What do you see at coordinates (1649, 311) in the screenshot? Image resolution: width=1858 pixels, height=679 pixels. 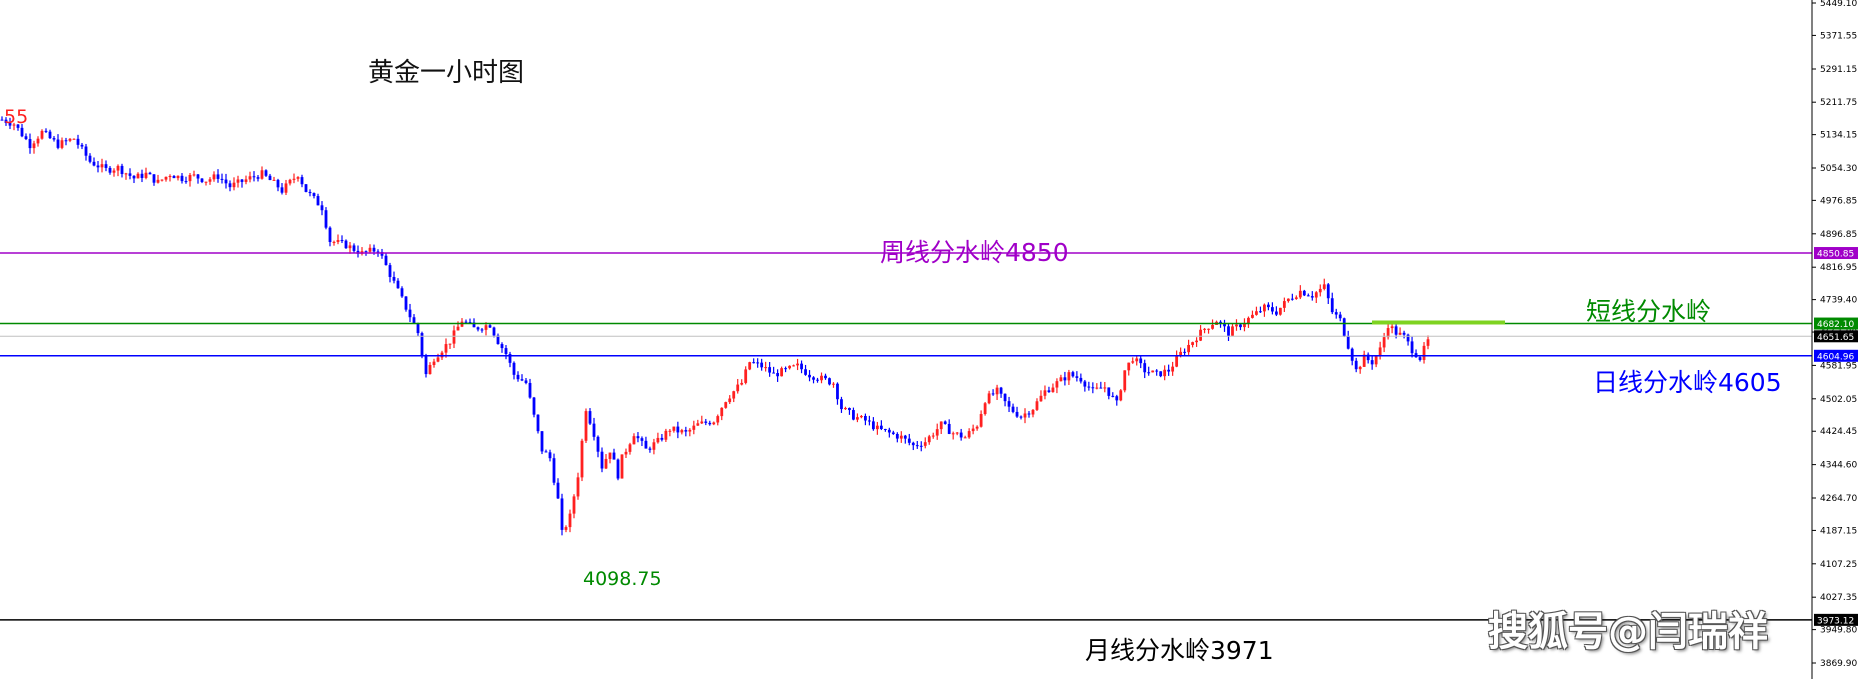 I see `short-level-label: 短线分水岭` at bounding box center [1649, 311].